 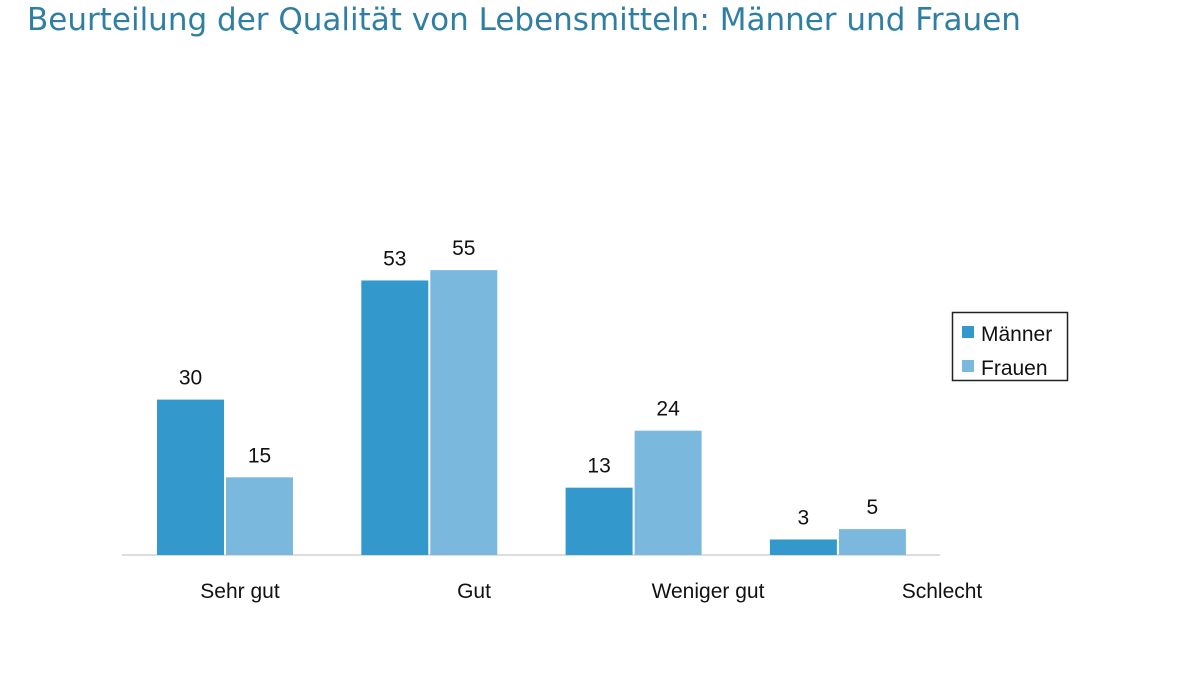 I want to click on data-label: 5, so click(x=873, y=507).